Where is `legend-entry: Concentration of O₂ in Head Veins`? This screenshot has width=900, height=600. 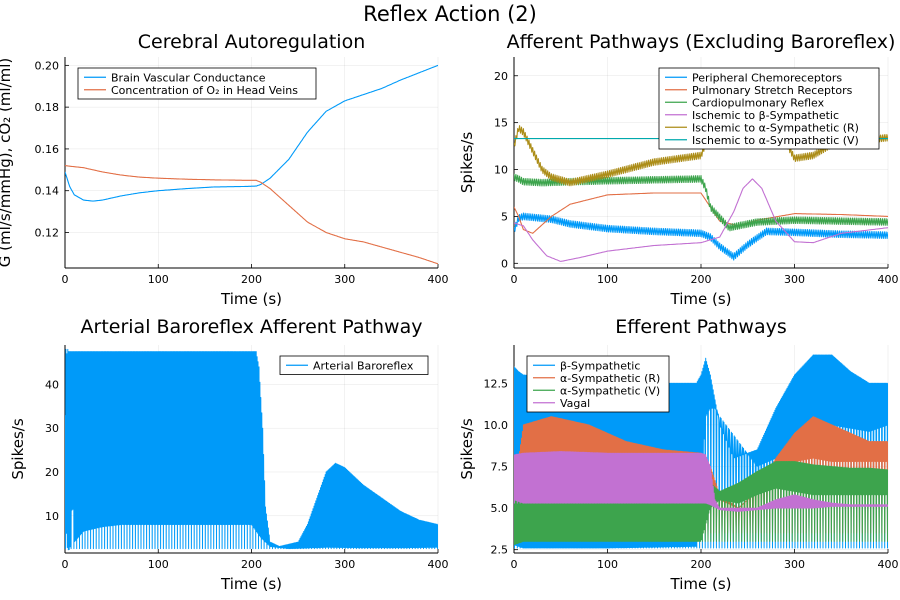
legend-entry: Concentration of O₂ in Head Veins is located at coordinates (204, 90).